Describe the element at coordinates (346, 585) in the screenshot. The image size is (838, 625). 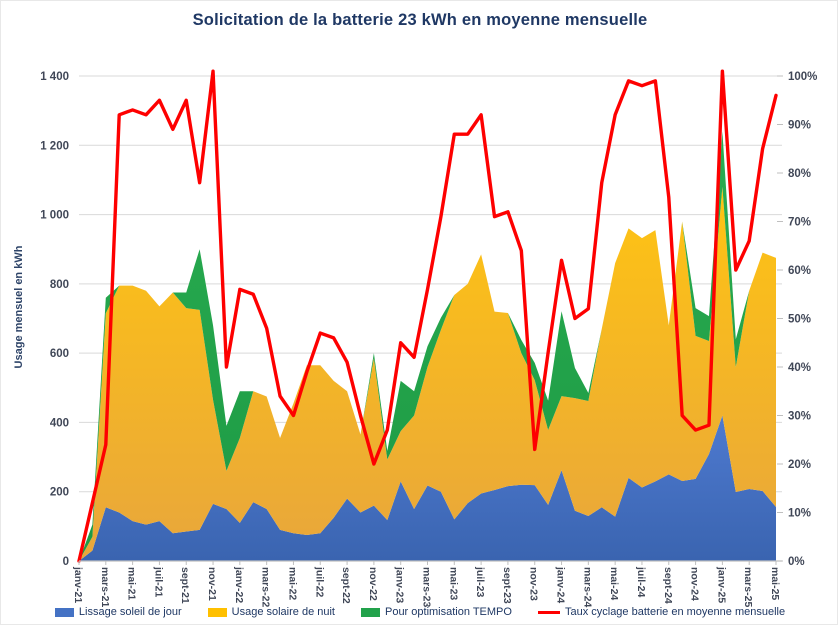
I see `x-axis-tick-label: sept-22` at that location.